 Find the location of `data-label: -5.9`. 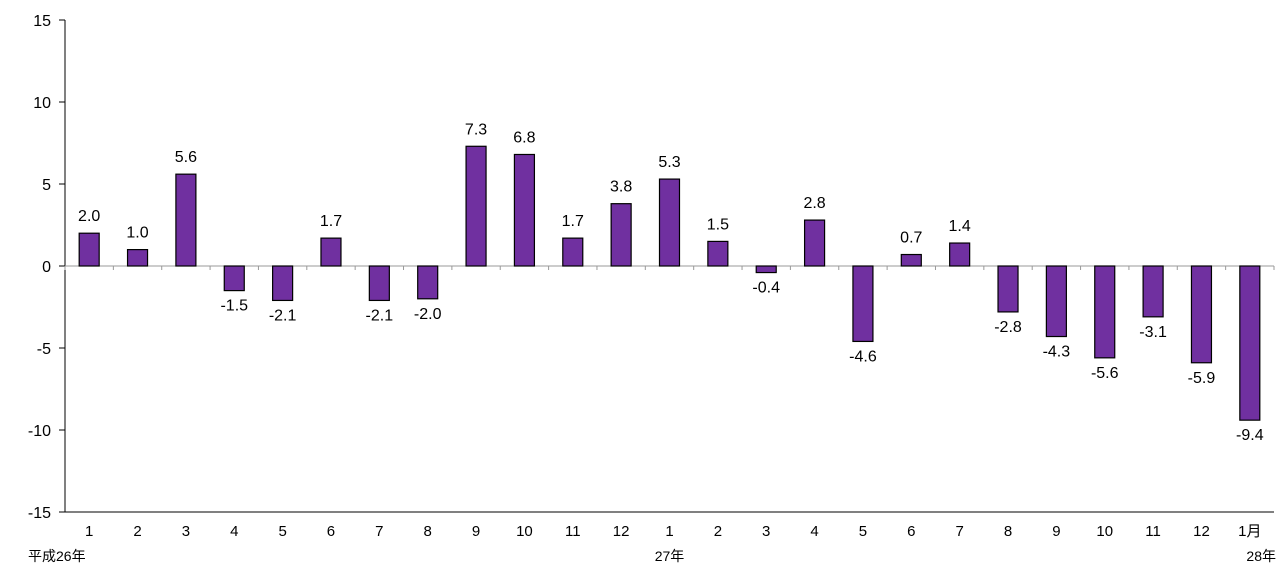

data-label: -5.9 is located at coordinates (1202, 378).